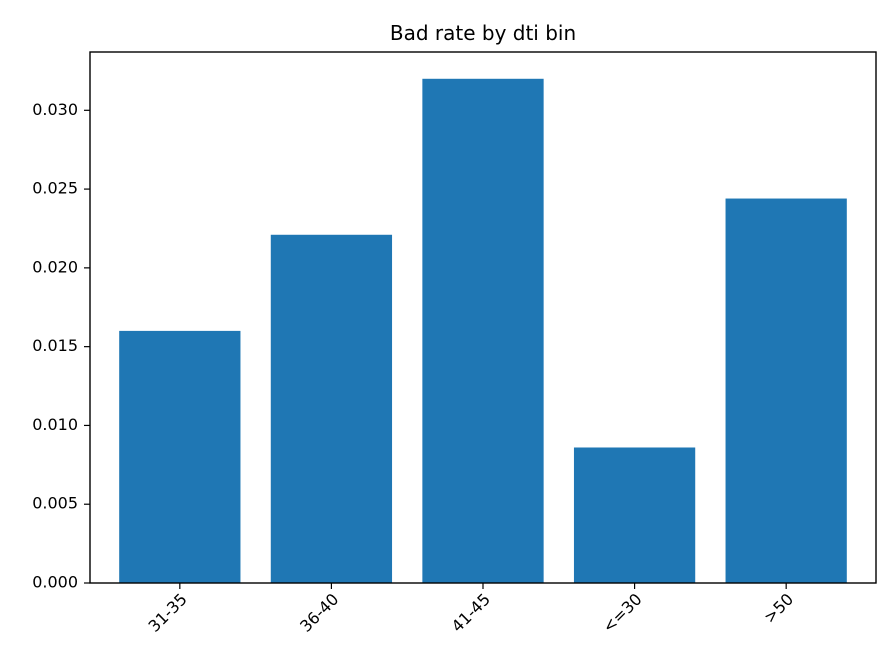 Image resolution: width=896 pixels, height=672 pixels. What do you see at coordinates (471, 613) in the screenshot?
I see `x-tick-label-2: 41-45` at bounding box center [471, 613].